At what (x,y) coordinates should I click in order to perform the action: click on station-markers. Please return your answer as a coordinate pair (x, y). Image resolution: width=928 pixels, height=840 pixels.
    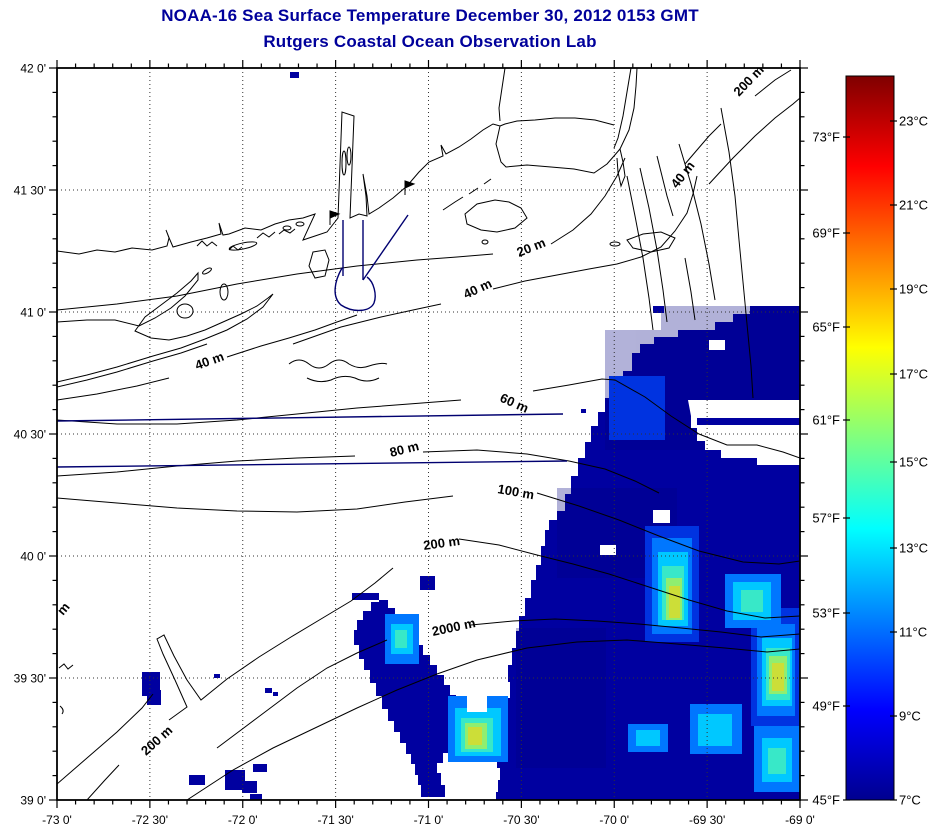
    Looking at the image, I should click on (372, 202).